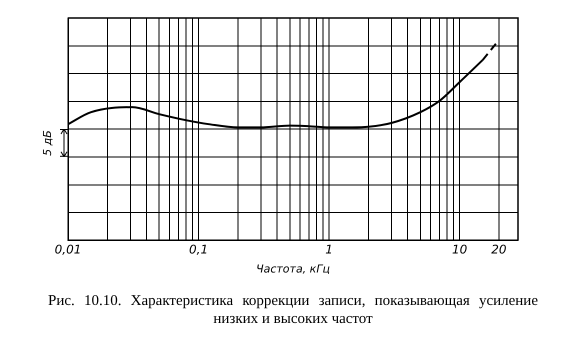 The height and width of the screenshot is (356, 586). I want to click on x-tick-label: 0,1, so click(198, 249).